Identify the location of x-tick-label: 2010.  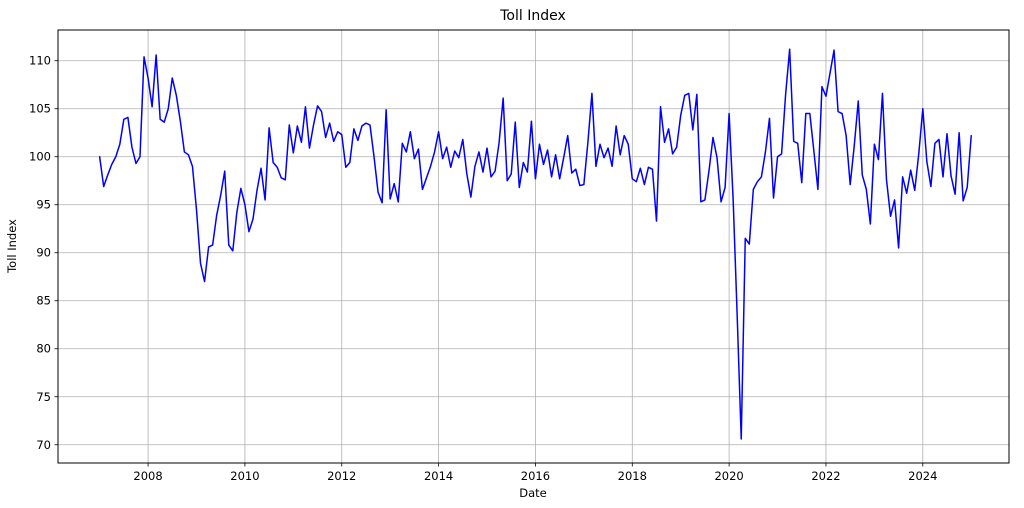
(244, 476).